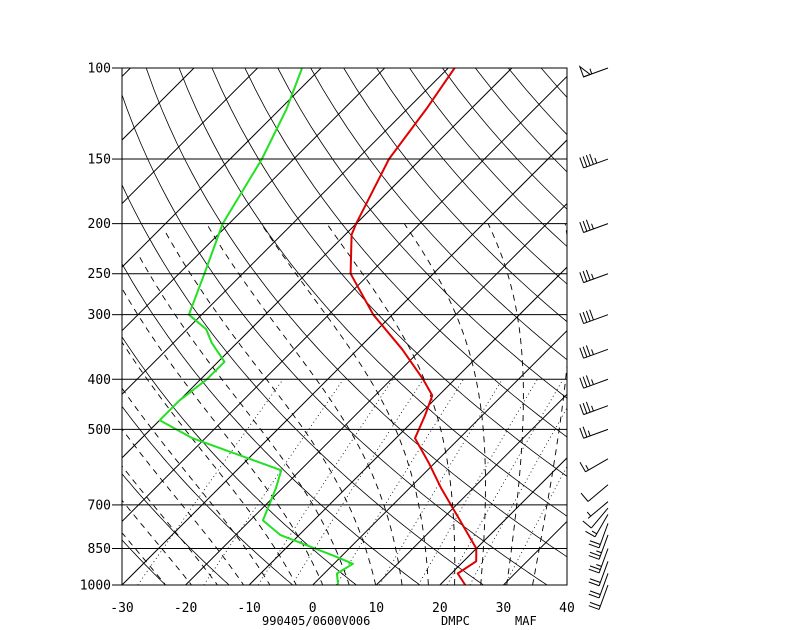 The image size is (806, 630). I want to click on temperature-label: 0, so click(313, 608).